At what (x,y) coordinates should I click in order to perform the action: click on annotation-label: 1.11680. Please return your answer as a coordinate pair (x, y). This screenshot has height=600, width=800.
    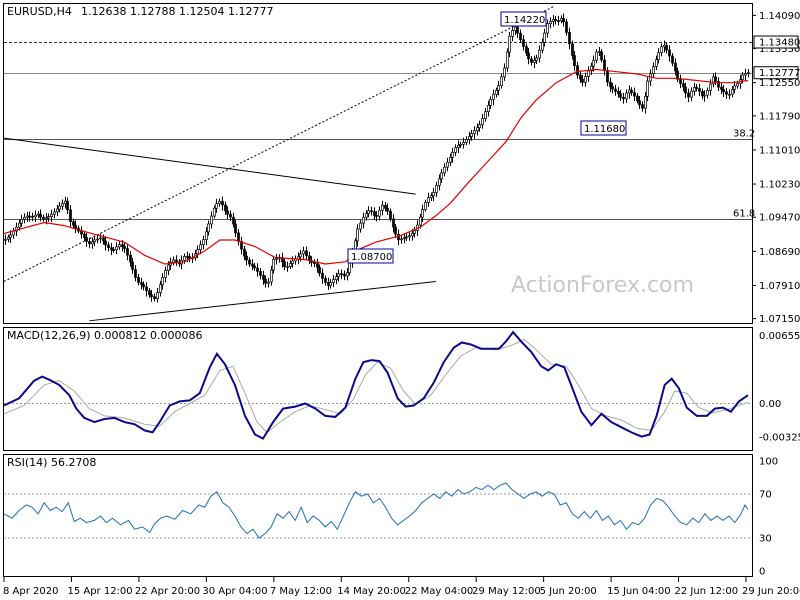
    Looking at the image, I should click on (604, 129).